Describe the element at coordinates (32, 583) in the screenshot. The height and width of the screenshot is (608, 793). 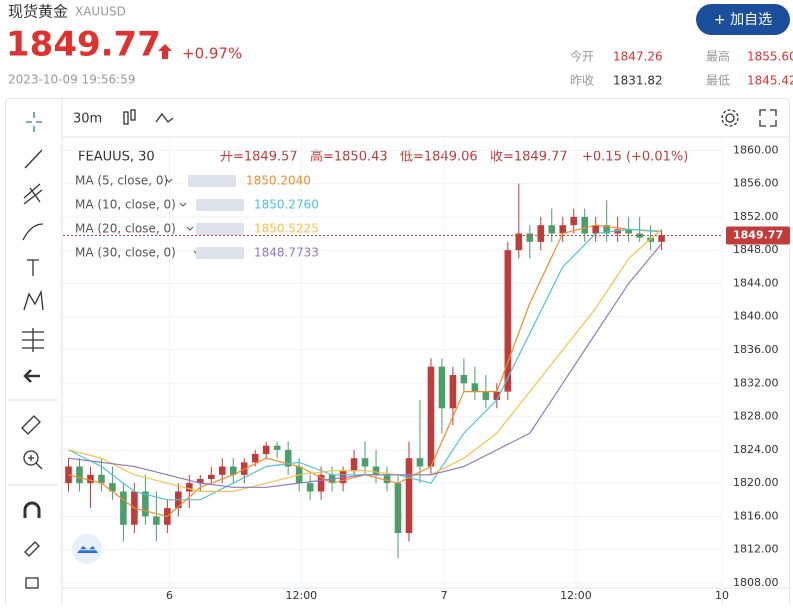
I see `lock-tool` at that location.